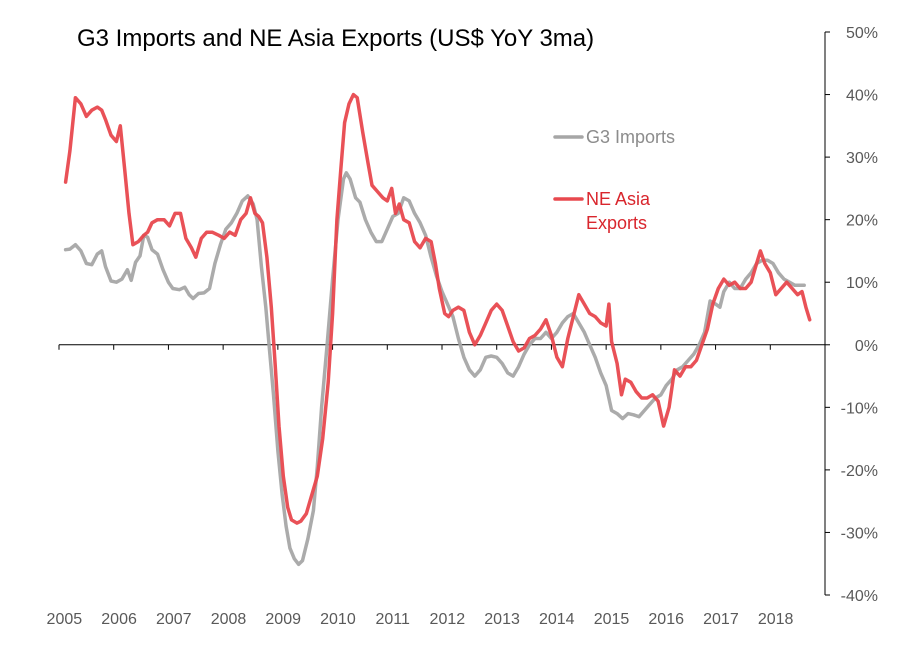 This screenshot has width=911, height=661. Describe the element at coordinates (338, 619) in the screenshot. I see `x-tick-label: 2010` at that location.